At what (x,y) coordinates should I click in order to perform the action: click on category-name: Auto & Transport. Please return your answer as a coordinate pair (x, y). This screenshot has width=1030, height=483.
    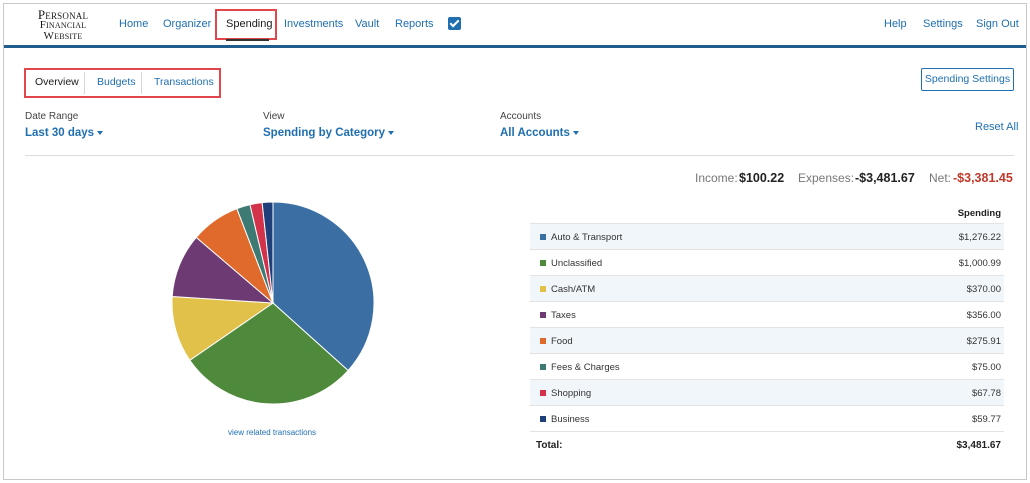
    Looking at the image, I should click on (587, 237).